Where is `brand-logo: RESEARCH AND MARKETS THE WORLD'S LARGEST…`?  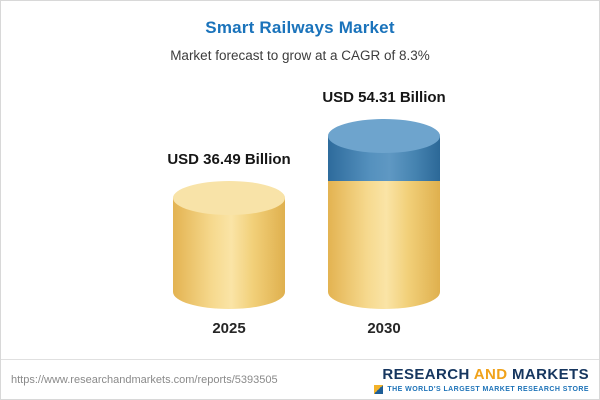 brand-logo: RESEARCH AND MARKETS THE WORLD'S LARGEST… is located at coordinates (481, 380).